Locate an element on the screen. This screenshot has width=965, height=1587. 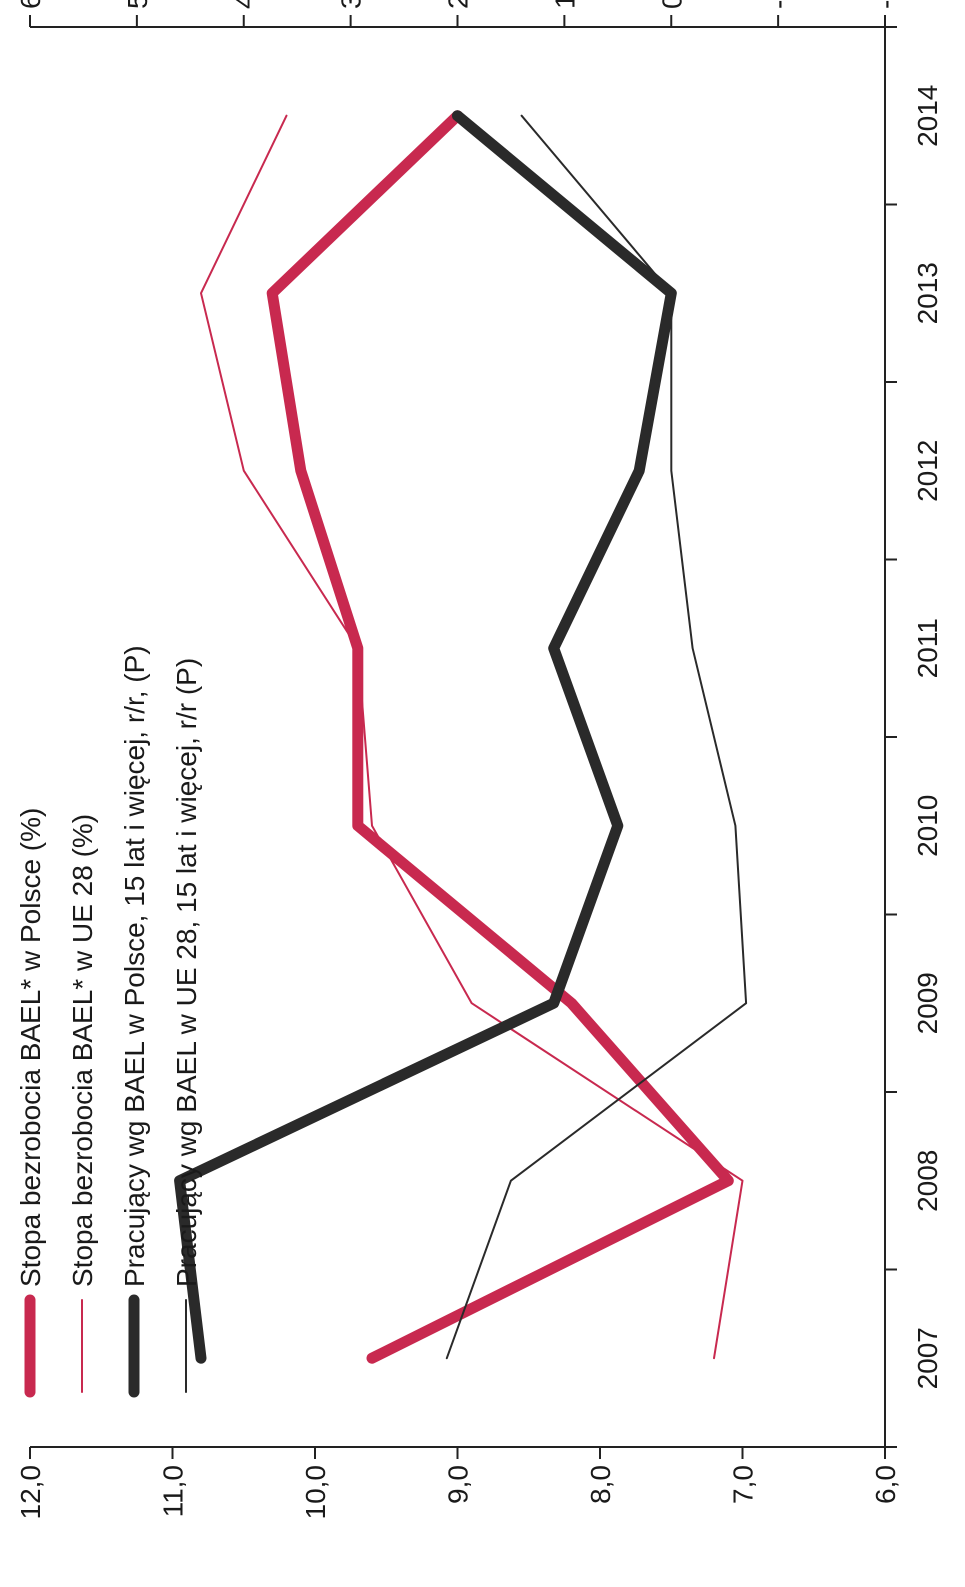
right-tick-label: 1,0 is located at coordinates (564, 4).